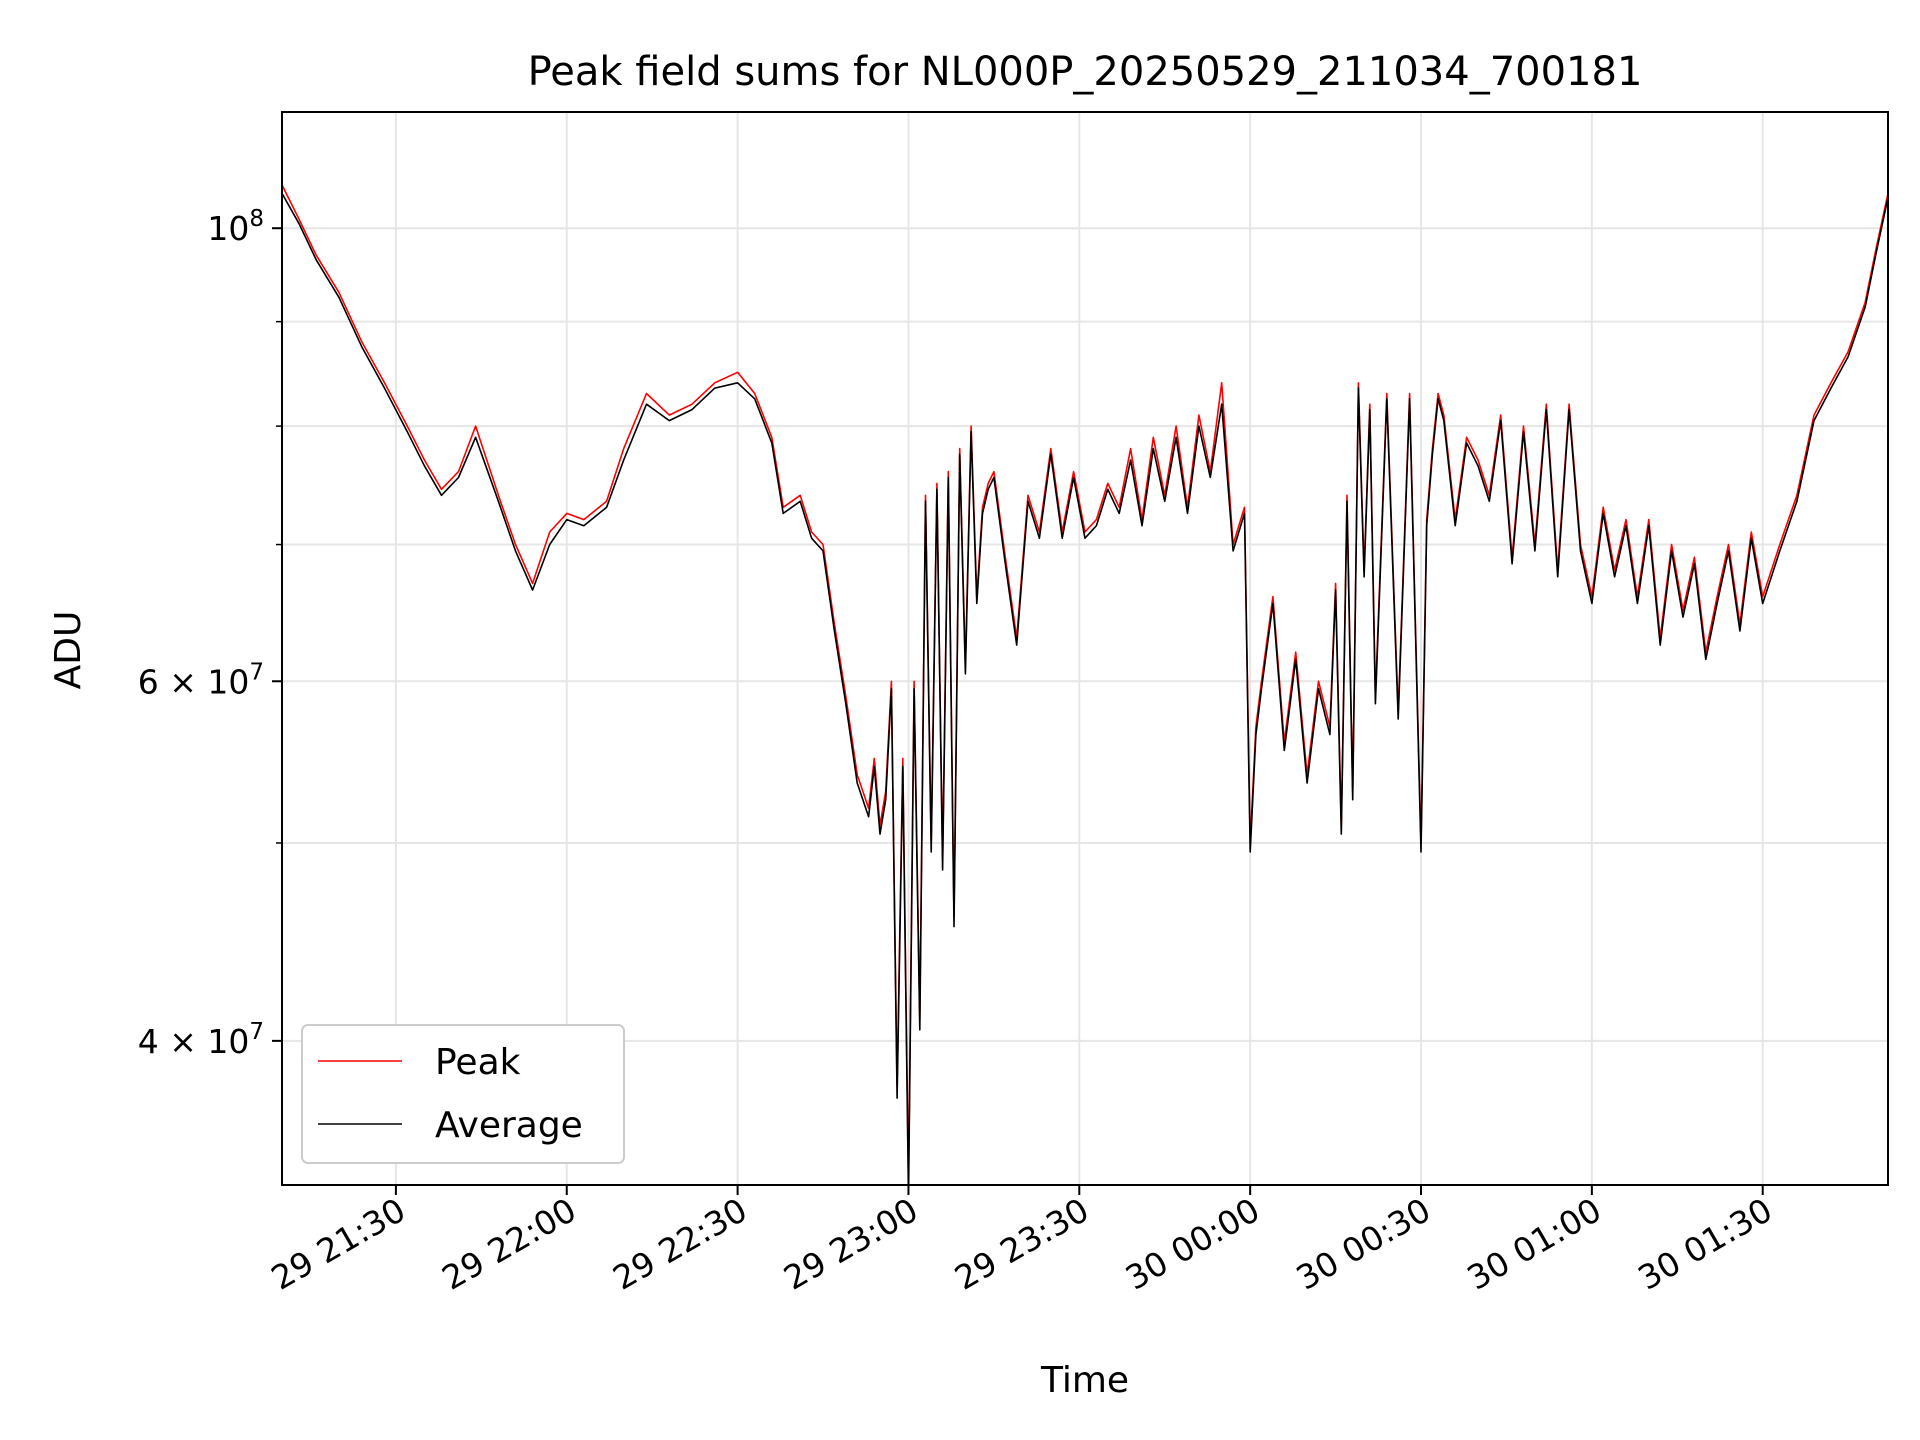 The height and width of the screenshot is (1440, 1920). What do you see at coordinates (68, 650) in the screenshot?
I see `y-axis-label: ADU` at bounding box center [68, 650].